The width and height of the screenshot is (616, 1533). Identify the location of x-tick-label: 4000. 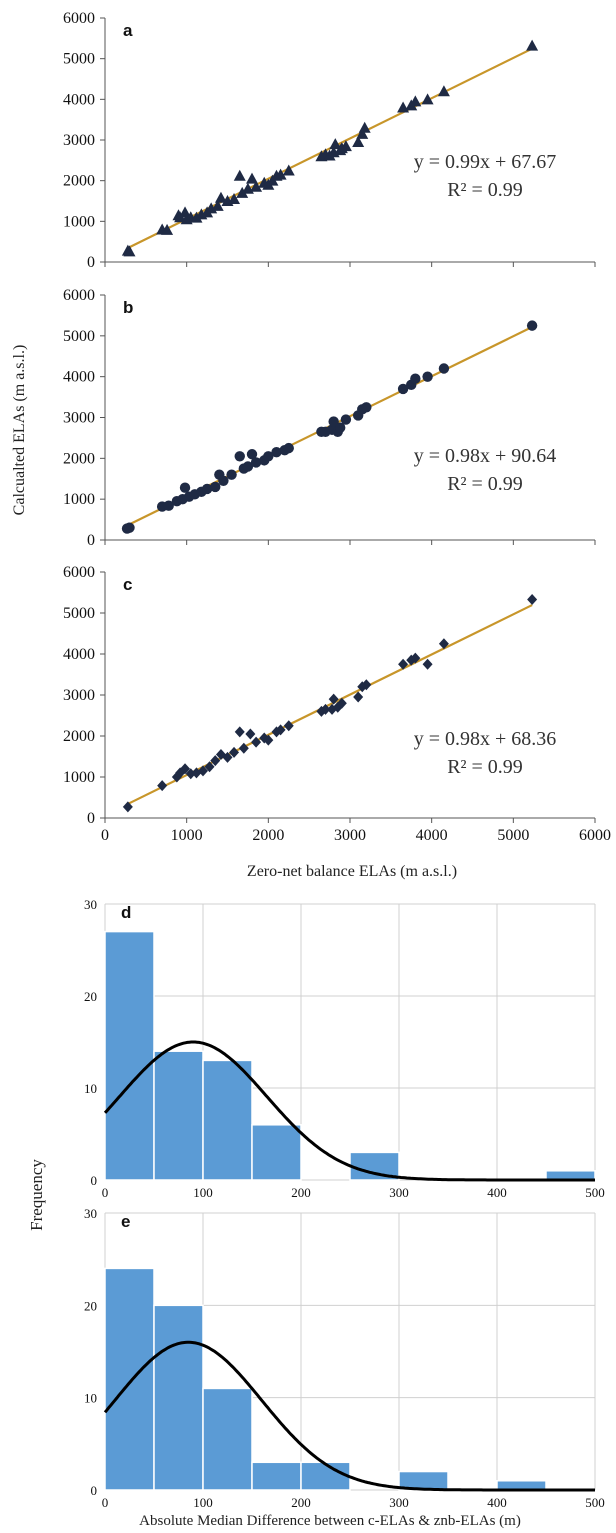
(432, 835).